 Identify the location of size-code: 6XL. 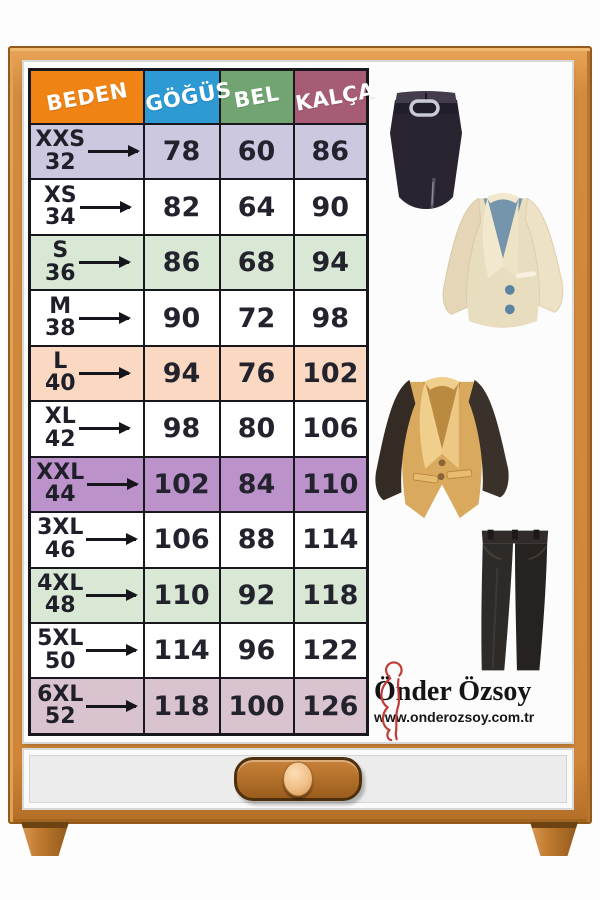
(60, 694).